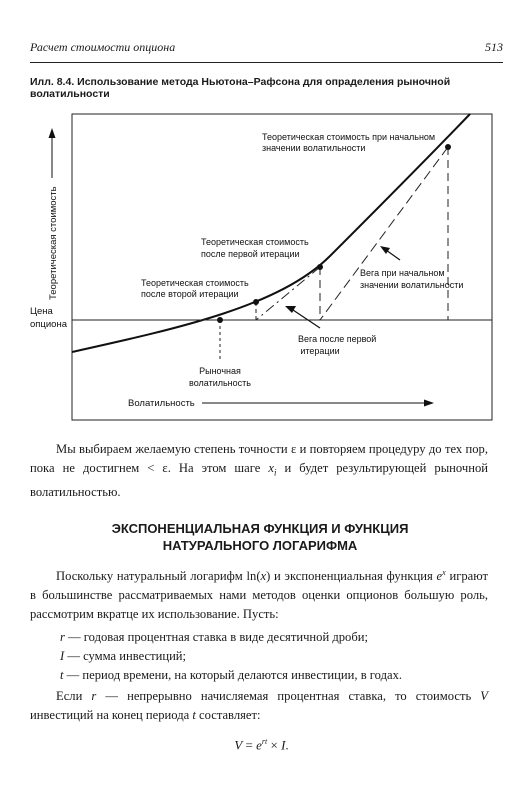 The height and width of the screenshot is (800, 523). Describe the element at coordinates (439, 576) in the screenshot. I see `para2-e: e` at that location.